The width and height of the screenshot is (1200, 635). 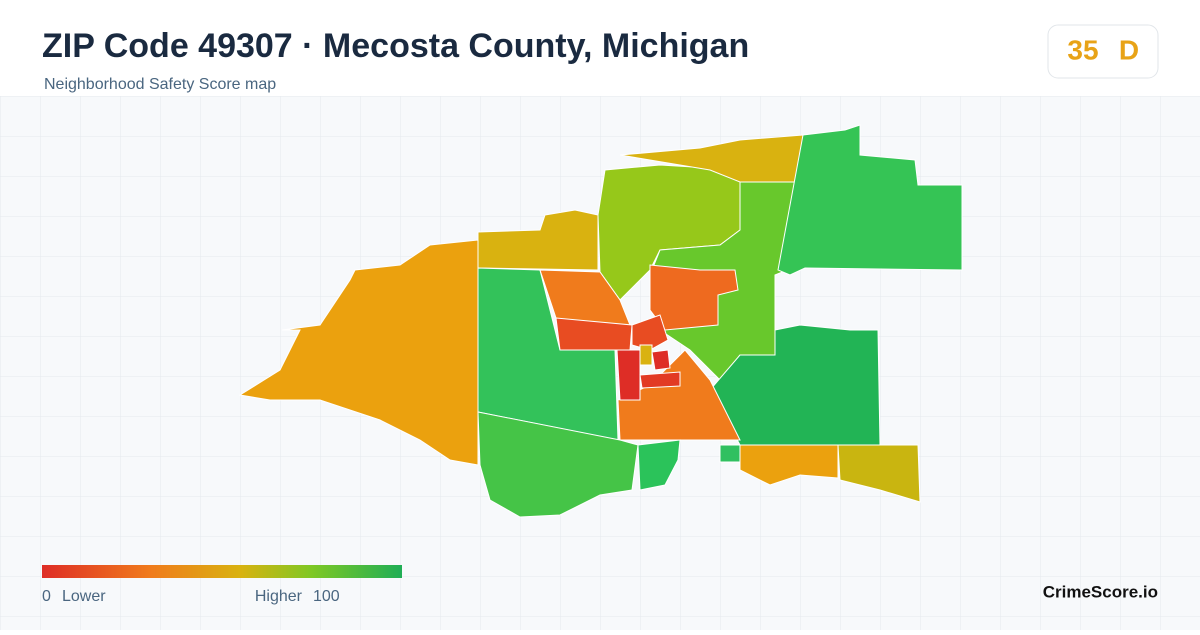 What do you see at coordinates (222, 571) in the screenshot?
I see `legend-scale` at bounding box center [222, 571].